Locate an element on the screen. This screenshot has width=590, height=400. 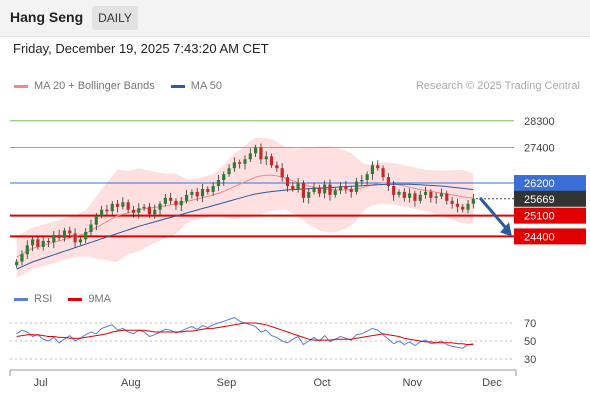
x-tick-oct: Oct is located at coordinates (321, 383).